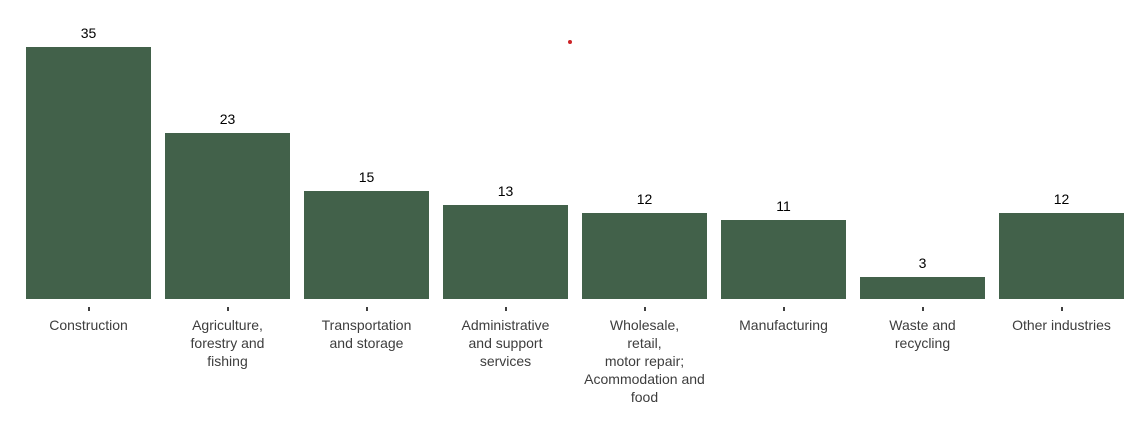  What do you see at coordinates (227, 119) in the screenshot?
I see `bar-value-label: 23` at bounding box center [227, 119].